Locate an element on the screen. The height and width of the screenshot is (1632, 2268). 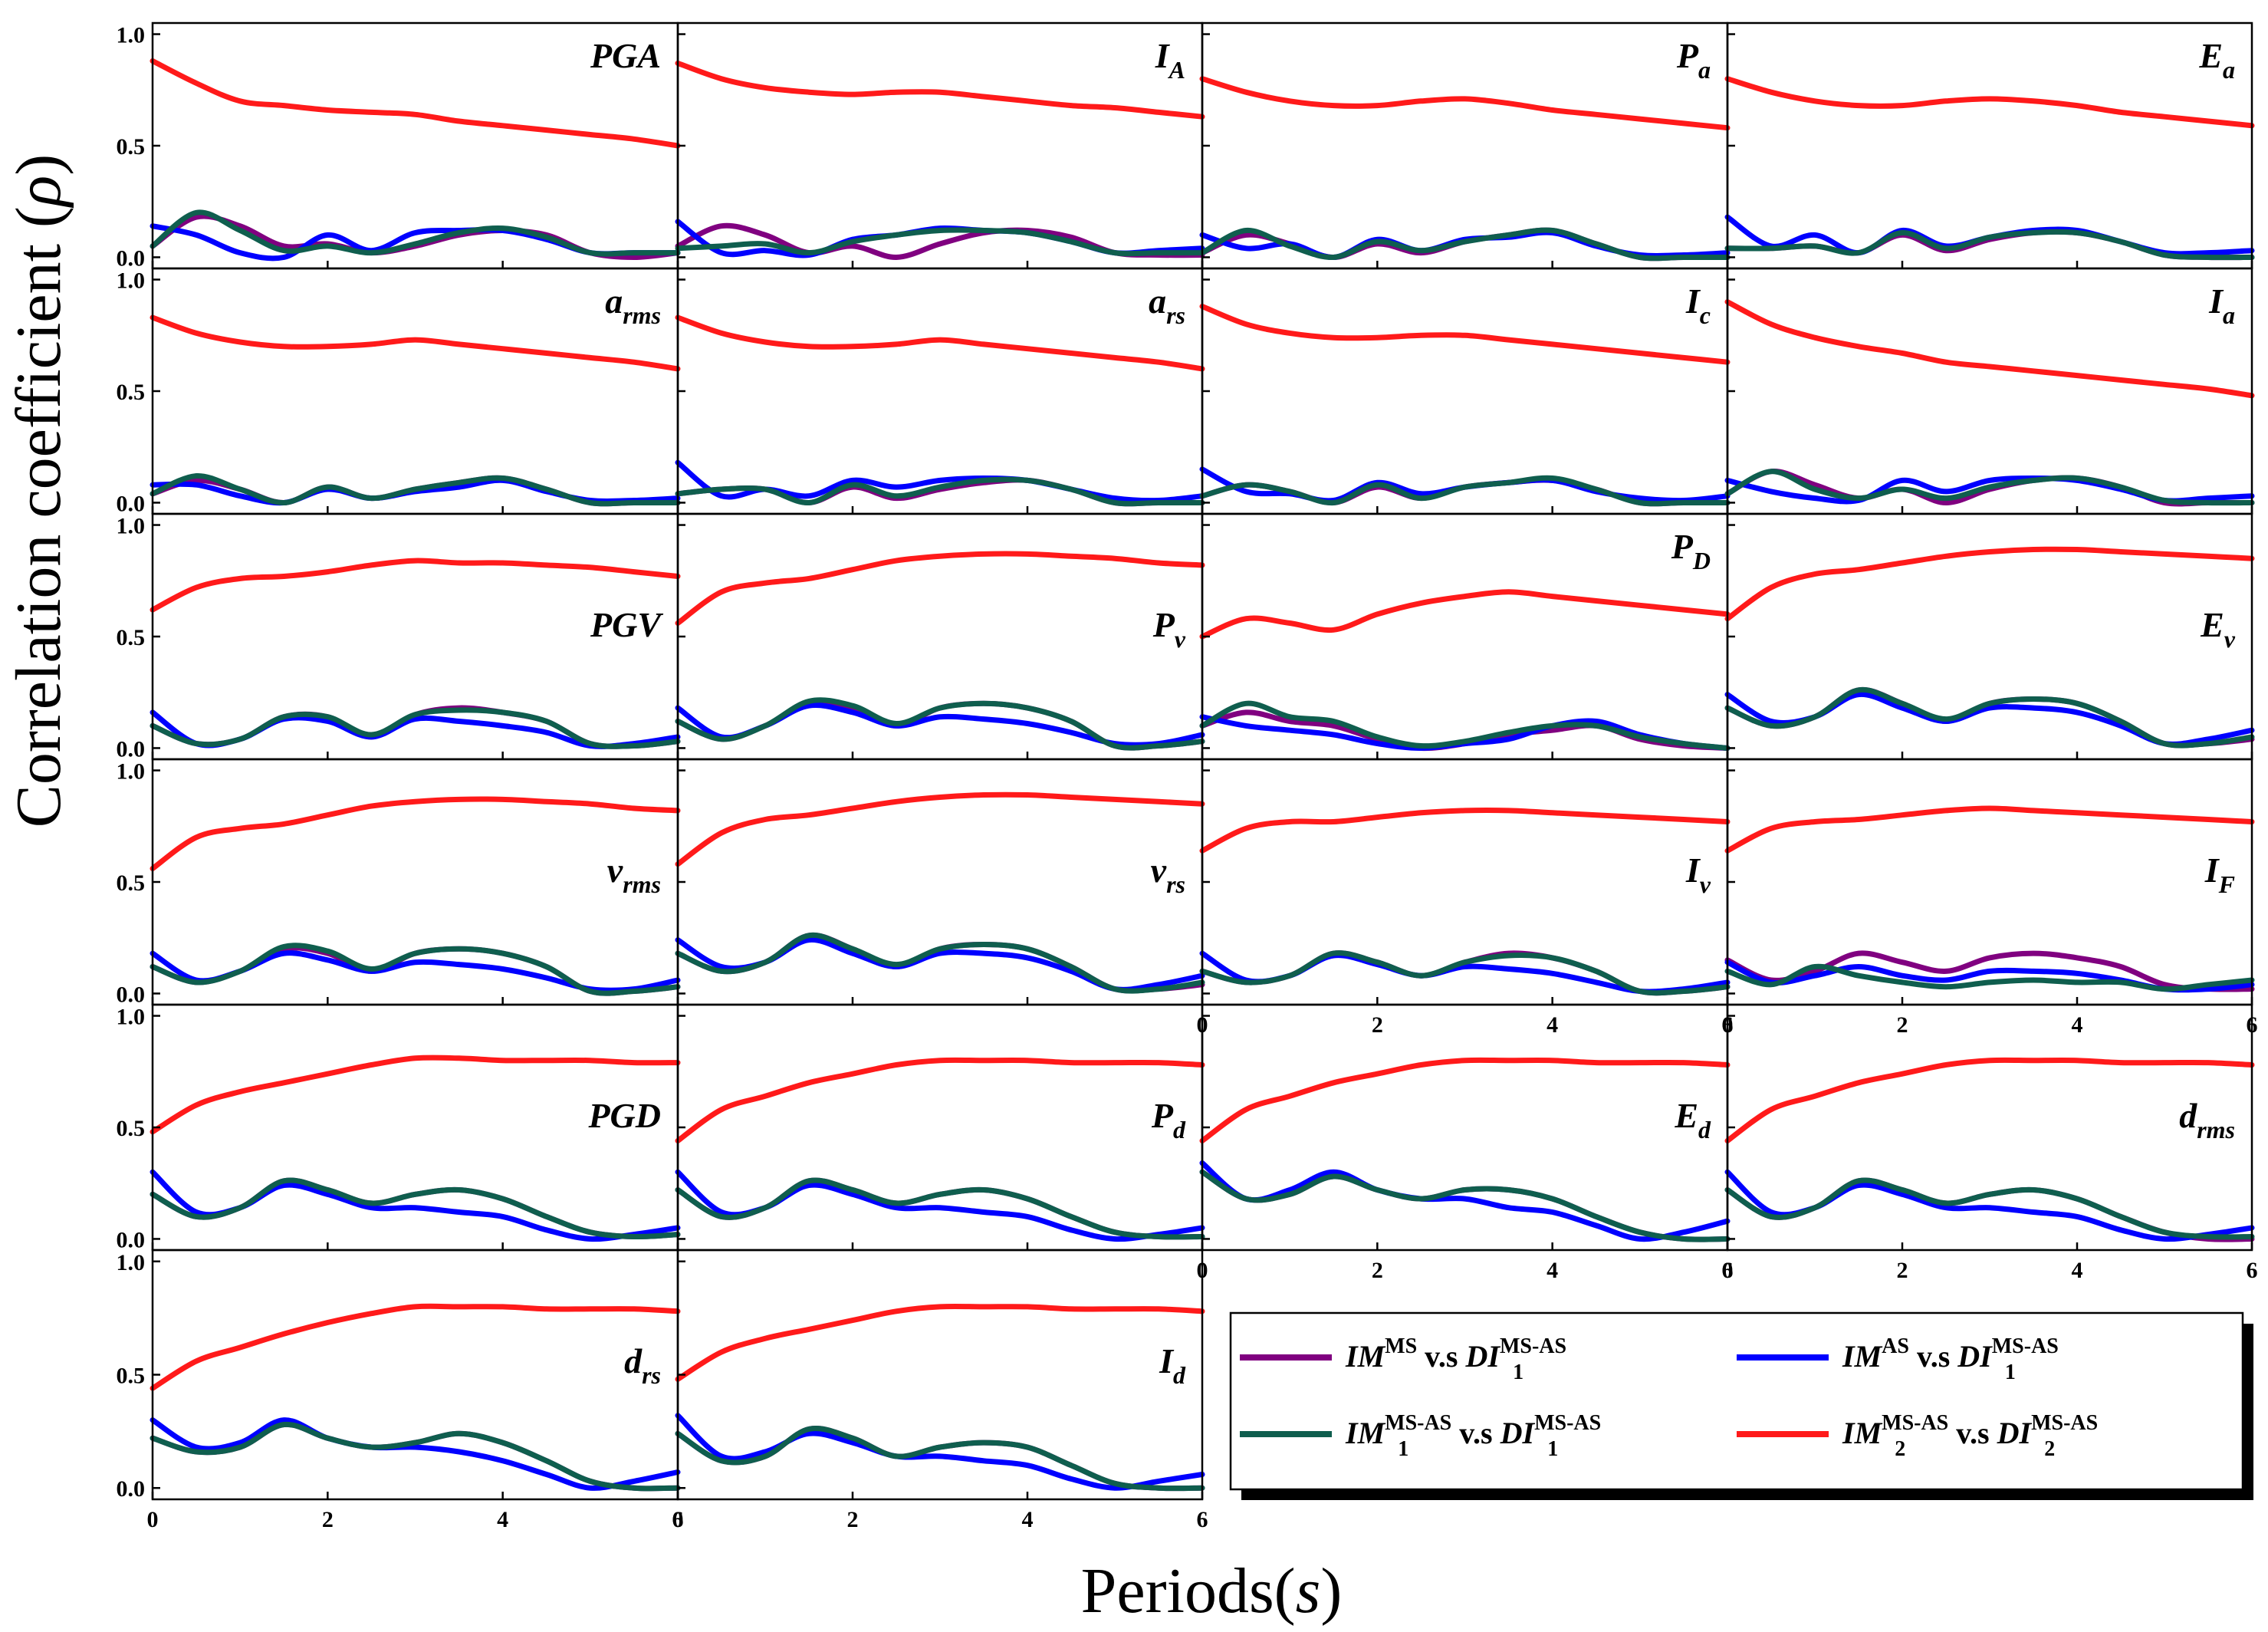
panel-label: PGD is located at coordinates (624, 1115).